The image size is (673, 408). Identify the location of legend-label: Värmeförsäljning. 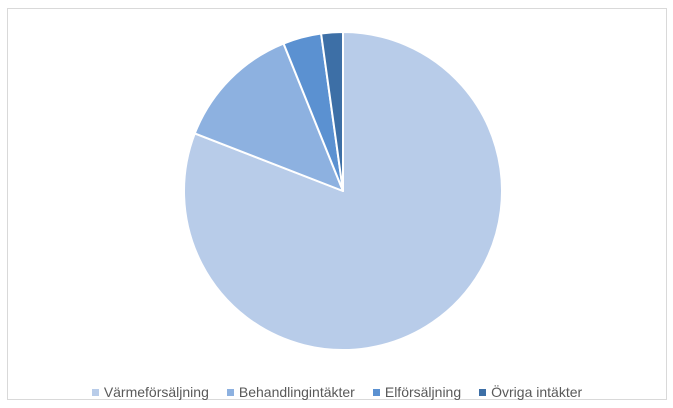
(156, 392).